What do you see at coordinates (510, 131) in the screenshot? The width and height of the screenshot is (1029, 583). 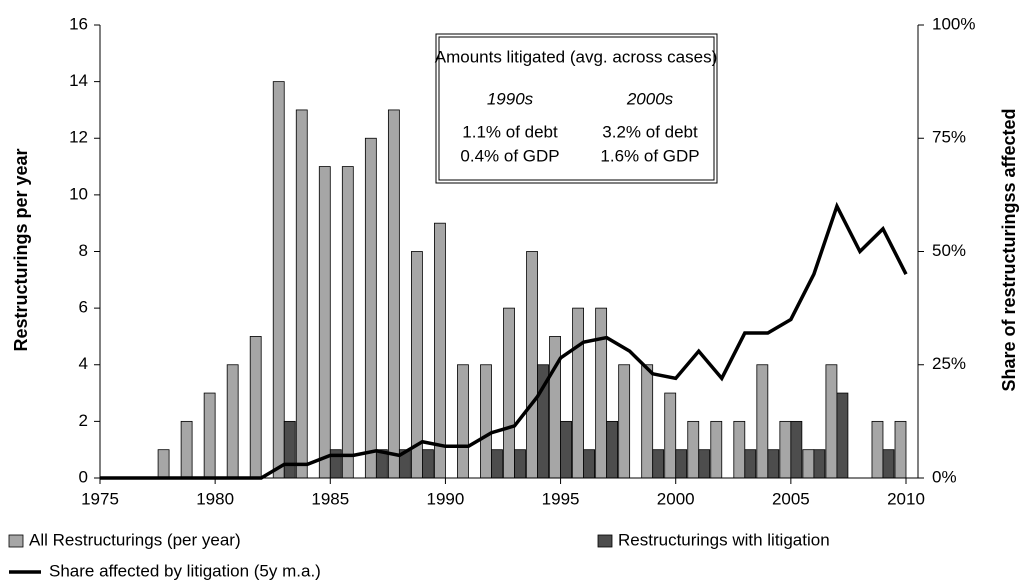 I see `box-cell: 1.1% of debt` at bounding box center [510, 131].